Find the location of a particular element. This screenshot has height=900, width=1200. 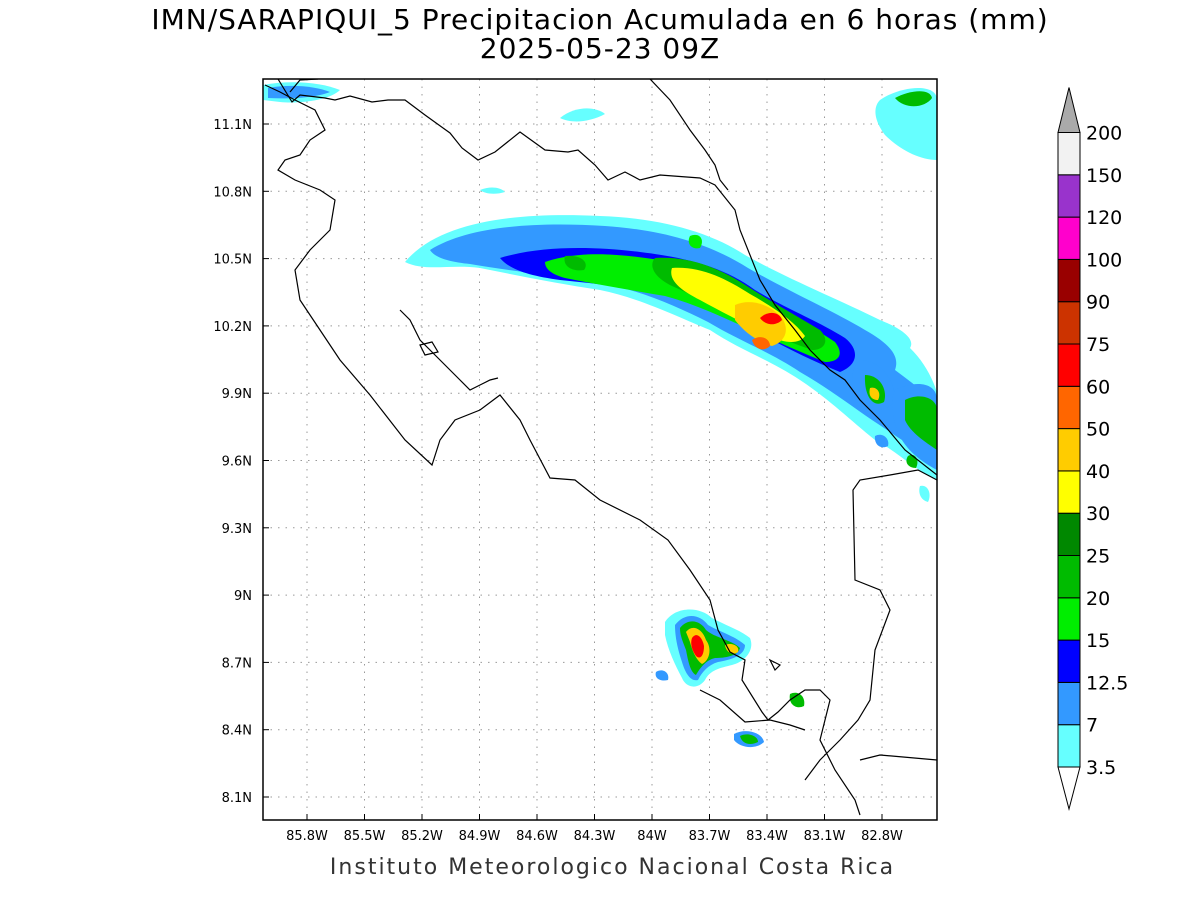

precip-band-main is located at coordinates (671, 347).